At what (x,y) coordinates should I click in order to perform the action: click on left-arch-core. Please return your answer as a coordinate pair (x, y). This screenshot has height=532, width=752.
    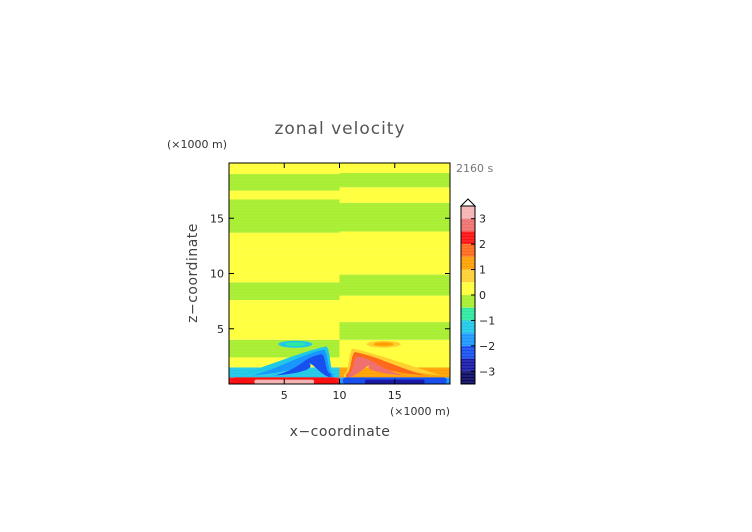
    Looking at the image, I should click on (302, 366).